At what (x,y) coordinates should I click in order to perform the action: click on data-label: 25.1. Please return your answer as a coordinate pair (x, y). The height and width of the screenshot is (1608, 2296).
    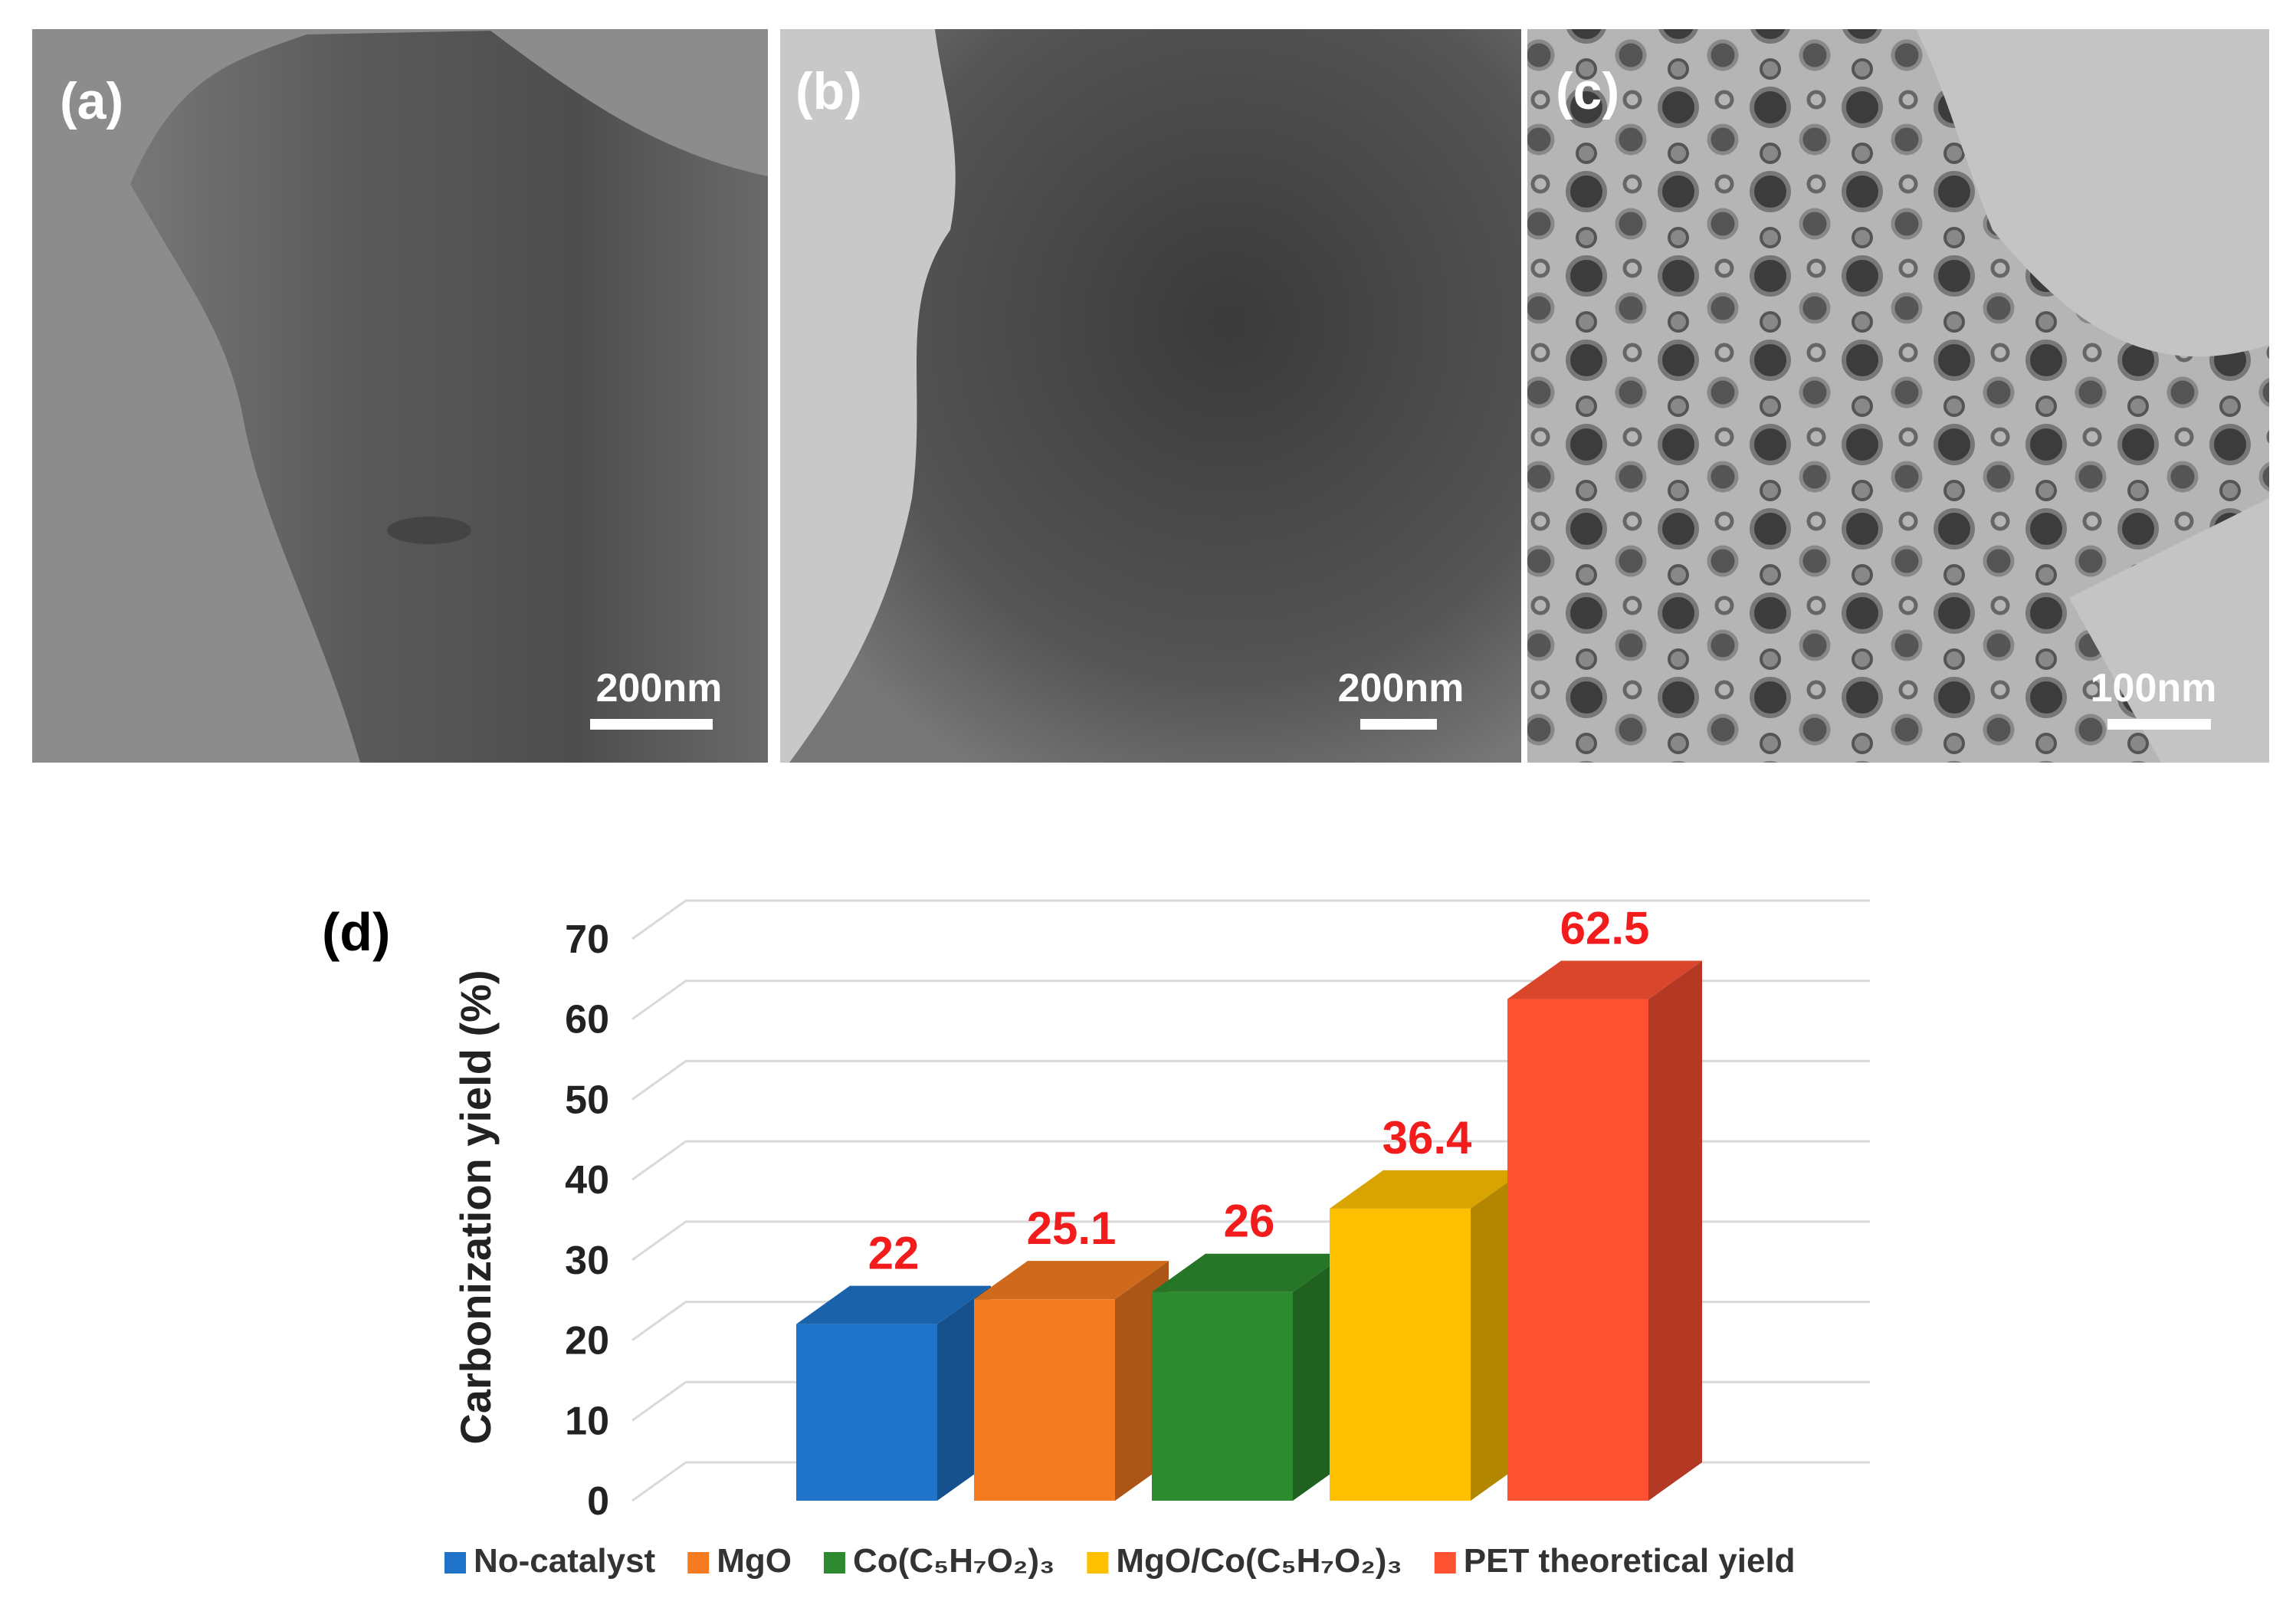
    Looking at the image, I should click on (1072, 1228).